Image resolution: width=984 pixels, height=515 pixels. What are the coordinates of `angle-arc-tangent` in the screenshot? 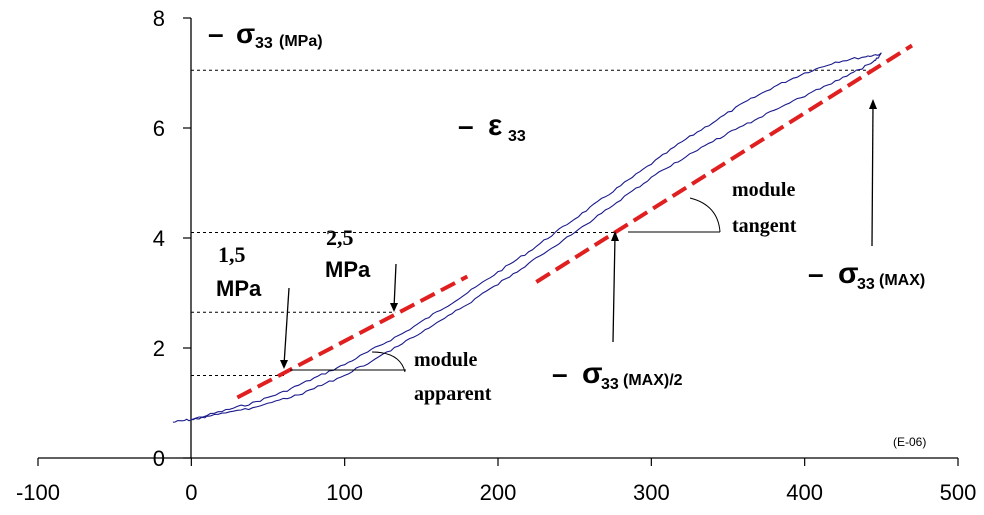 It's located at (705, 215).